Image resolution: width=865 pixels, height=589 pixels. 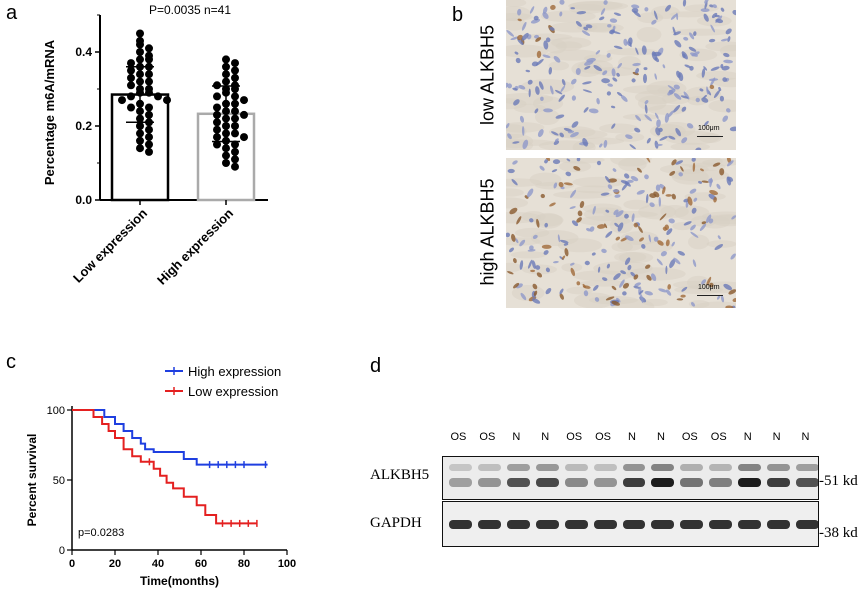 I want to click on band-alkbh5, so click(x=750, y=482).